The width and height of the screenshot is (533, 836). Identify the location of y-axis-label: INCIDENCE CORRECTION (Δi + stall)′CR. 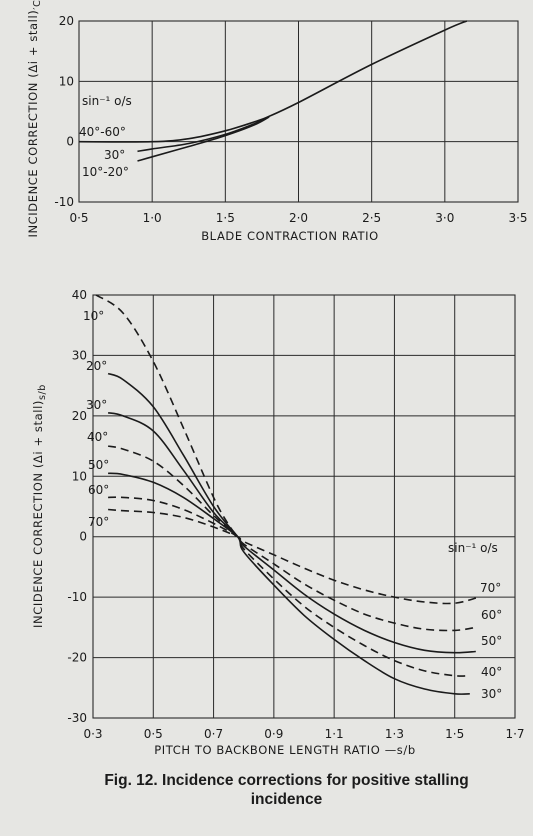
(34, 119).